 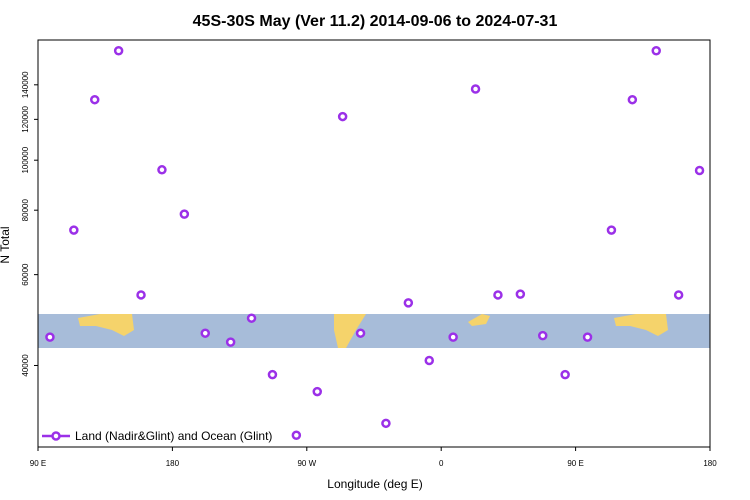 What do you see at coordinates (374, 484) in the screenshot?
I see `x-axis-label: Longitude (deg E)` at bounding box center [374, 484].